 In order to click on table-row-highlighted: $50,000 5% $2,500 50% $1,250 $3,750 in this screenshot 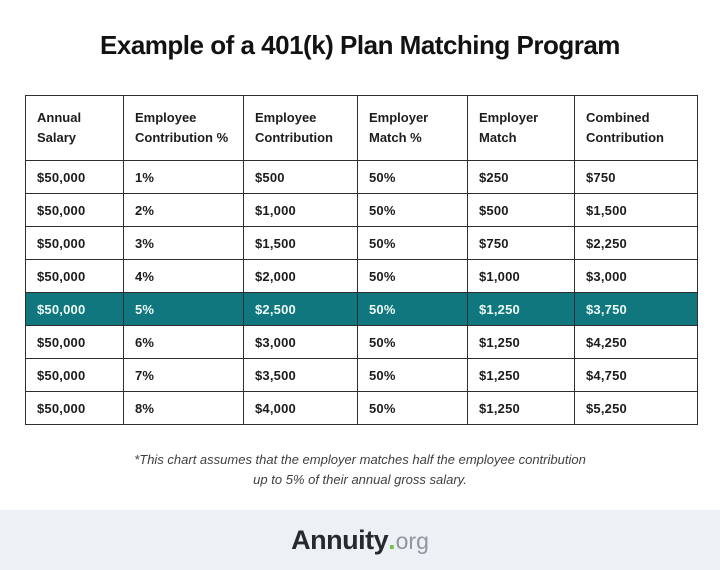, I will do `click(361, 309)`.